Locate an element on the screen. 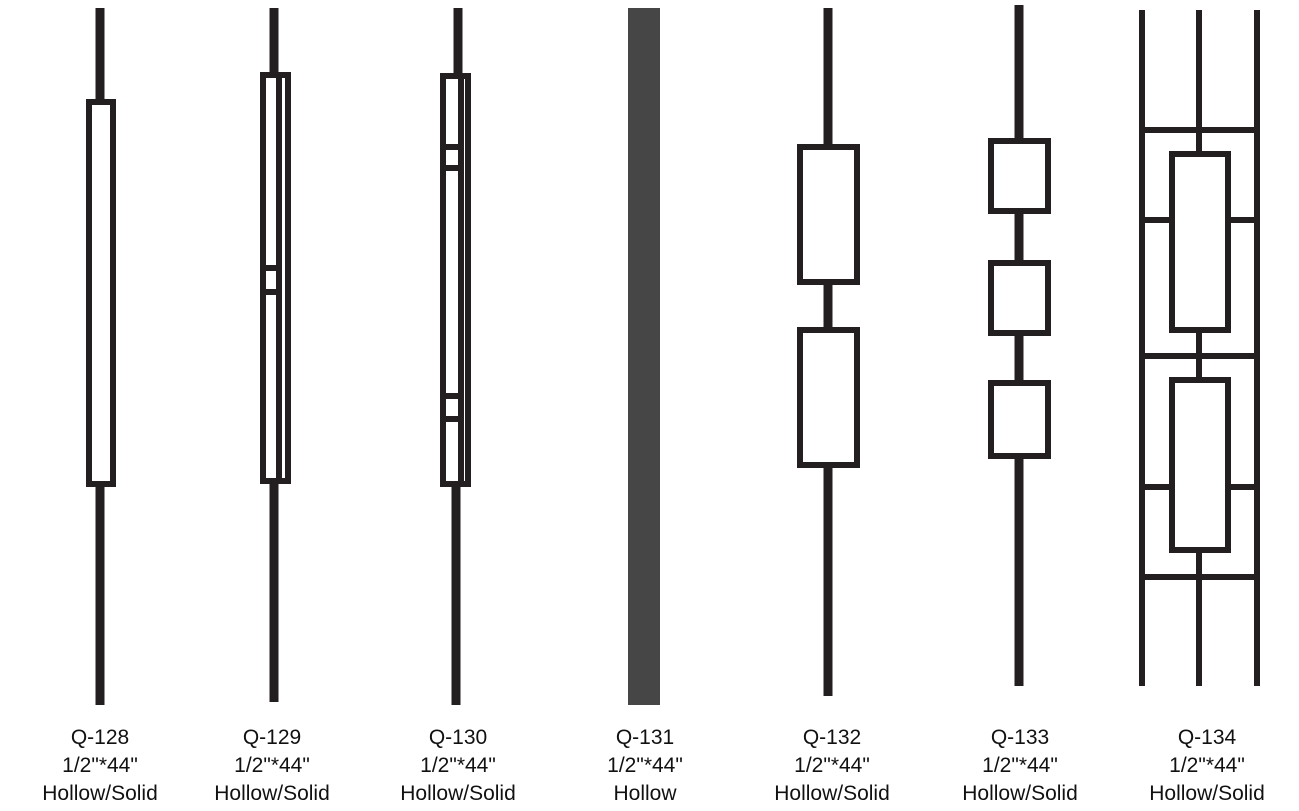 This screenshot has width=1299, height=811. baluster-q129 is located at coordinates (275, 355).